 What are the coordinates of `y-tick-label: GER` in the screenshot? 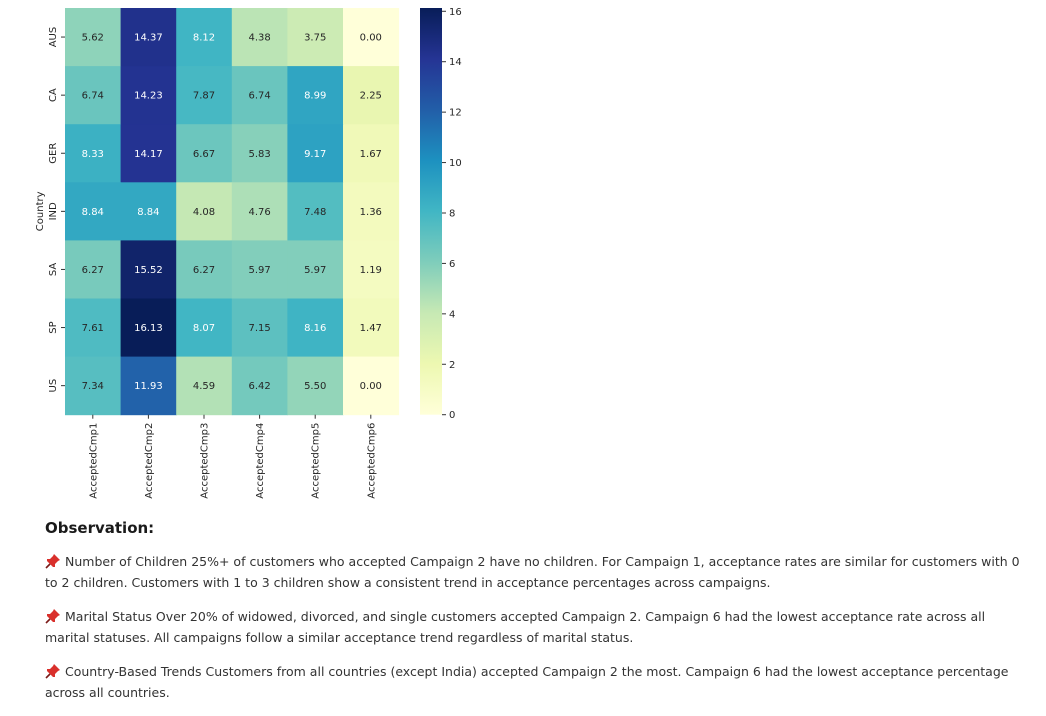 It's located at (53, 153).